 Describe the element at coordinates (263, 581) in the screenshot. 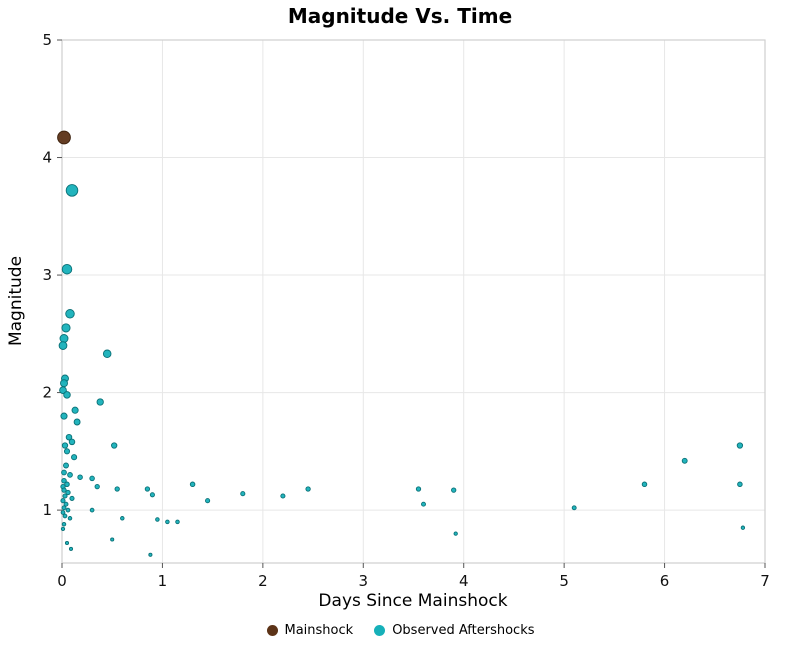

I see `x-tick-label: 2` at that location.